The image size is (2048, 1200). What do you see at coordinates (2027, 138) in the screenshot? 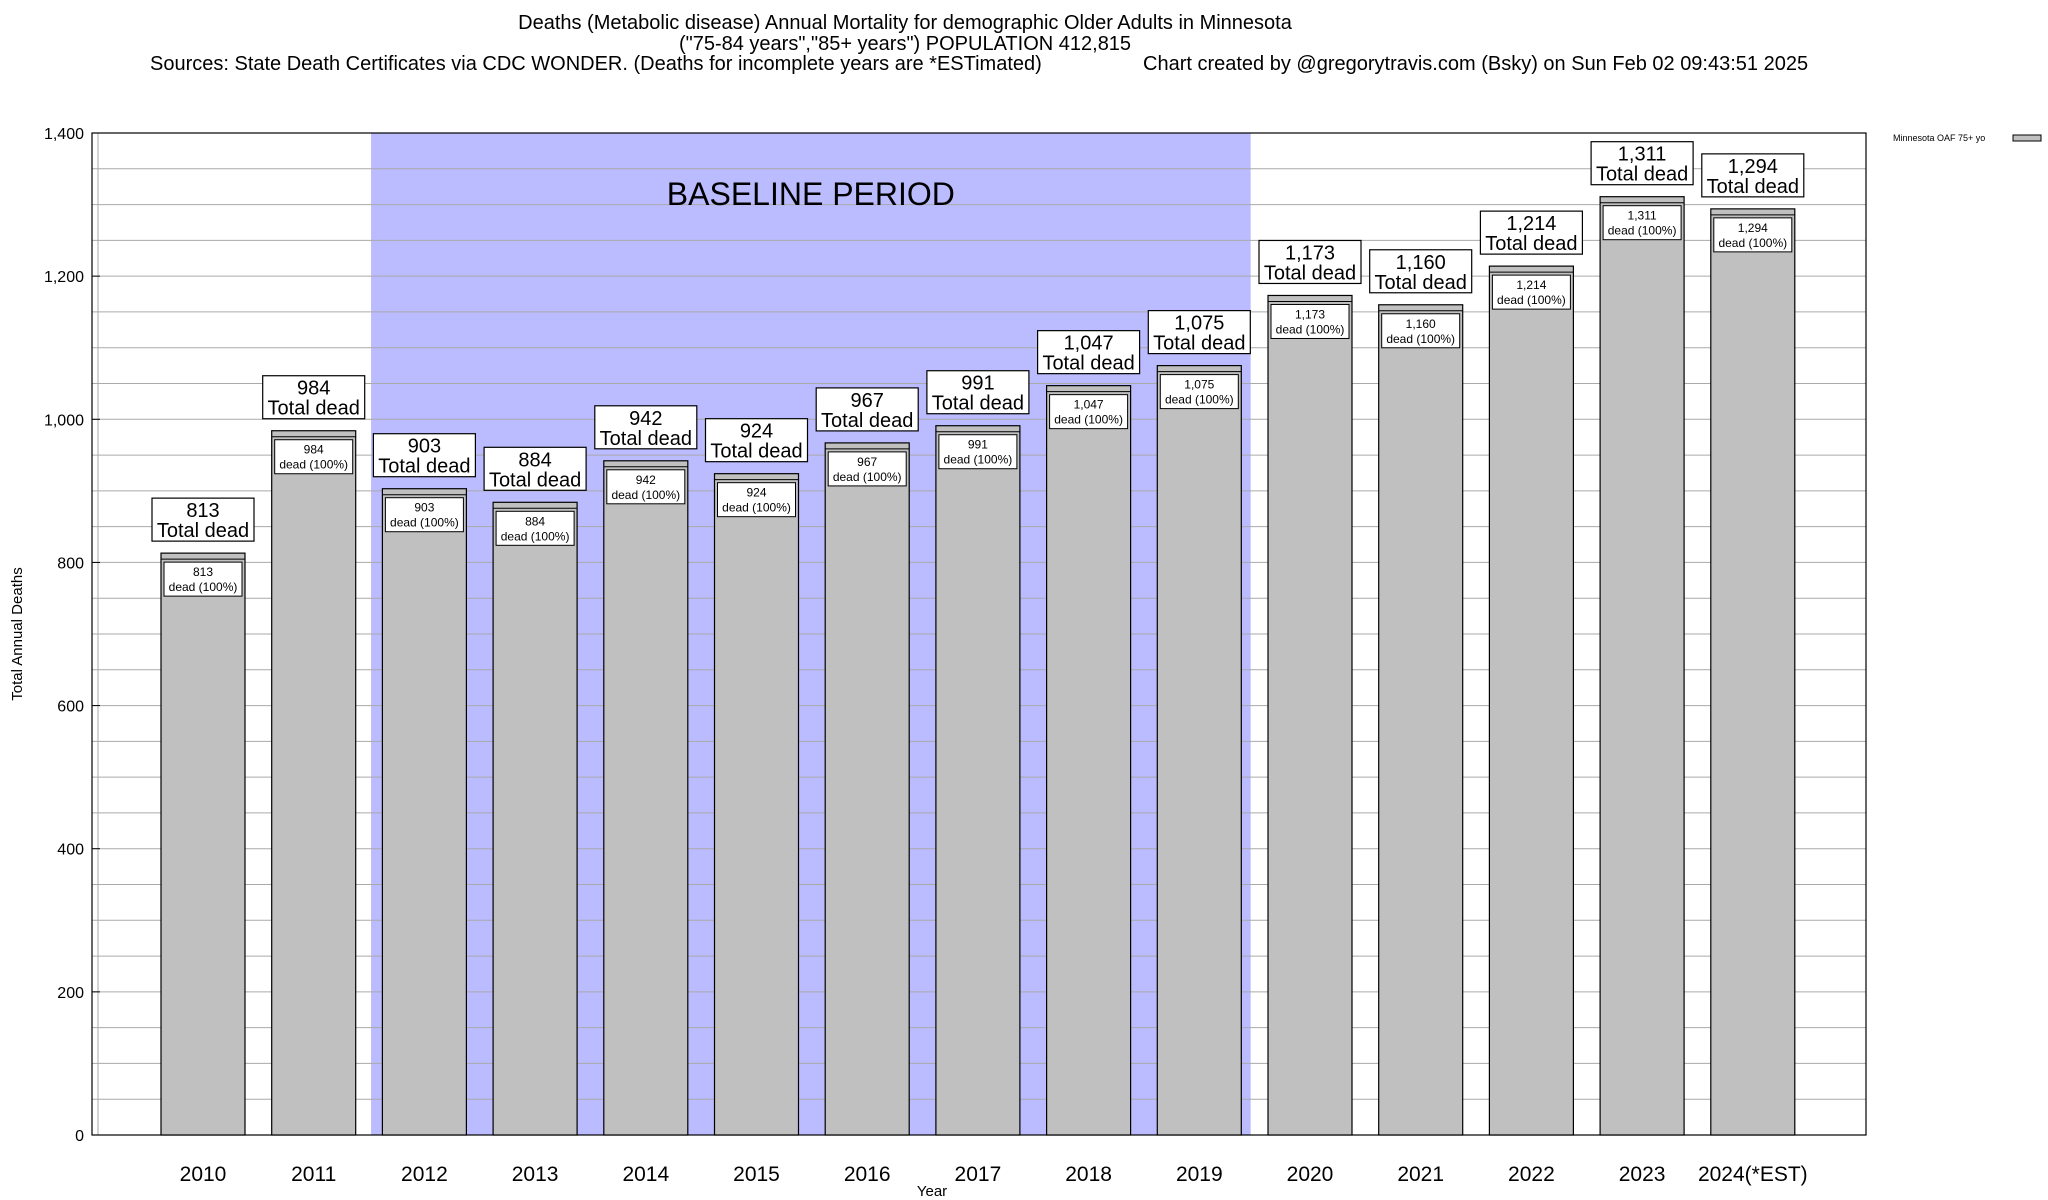
I see `legend-swatch` at bounding box center [2027, 138].